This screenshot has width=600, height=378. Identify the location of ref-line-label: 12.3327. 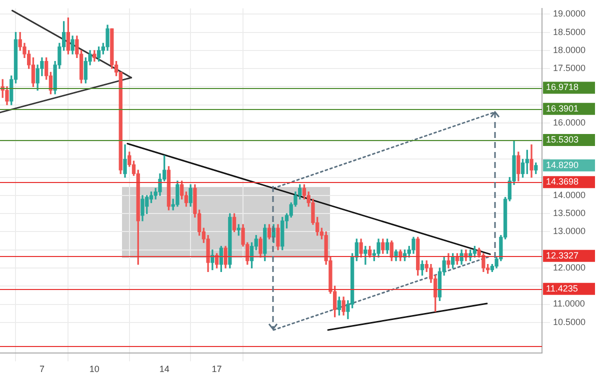
(562, 255).